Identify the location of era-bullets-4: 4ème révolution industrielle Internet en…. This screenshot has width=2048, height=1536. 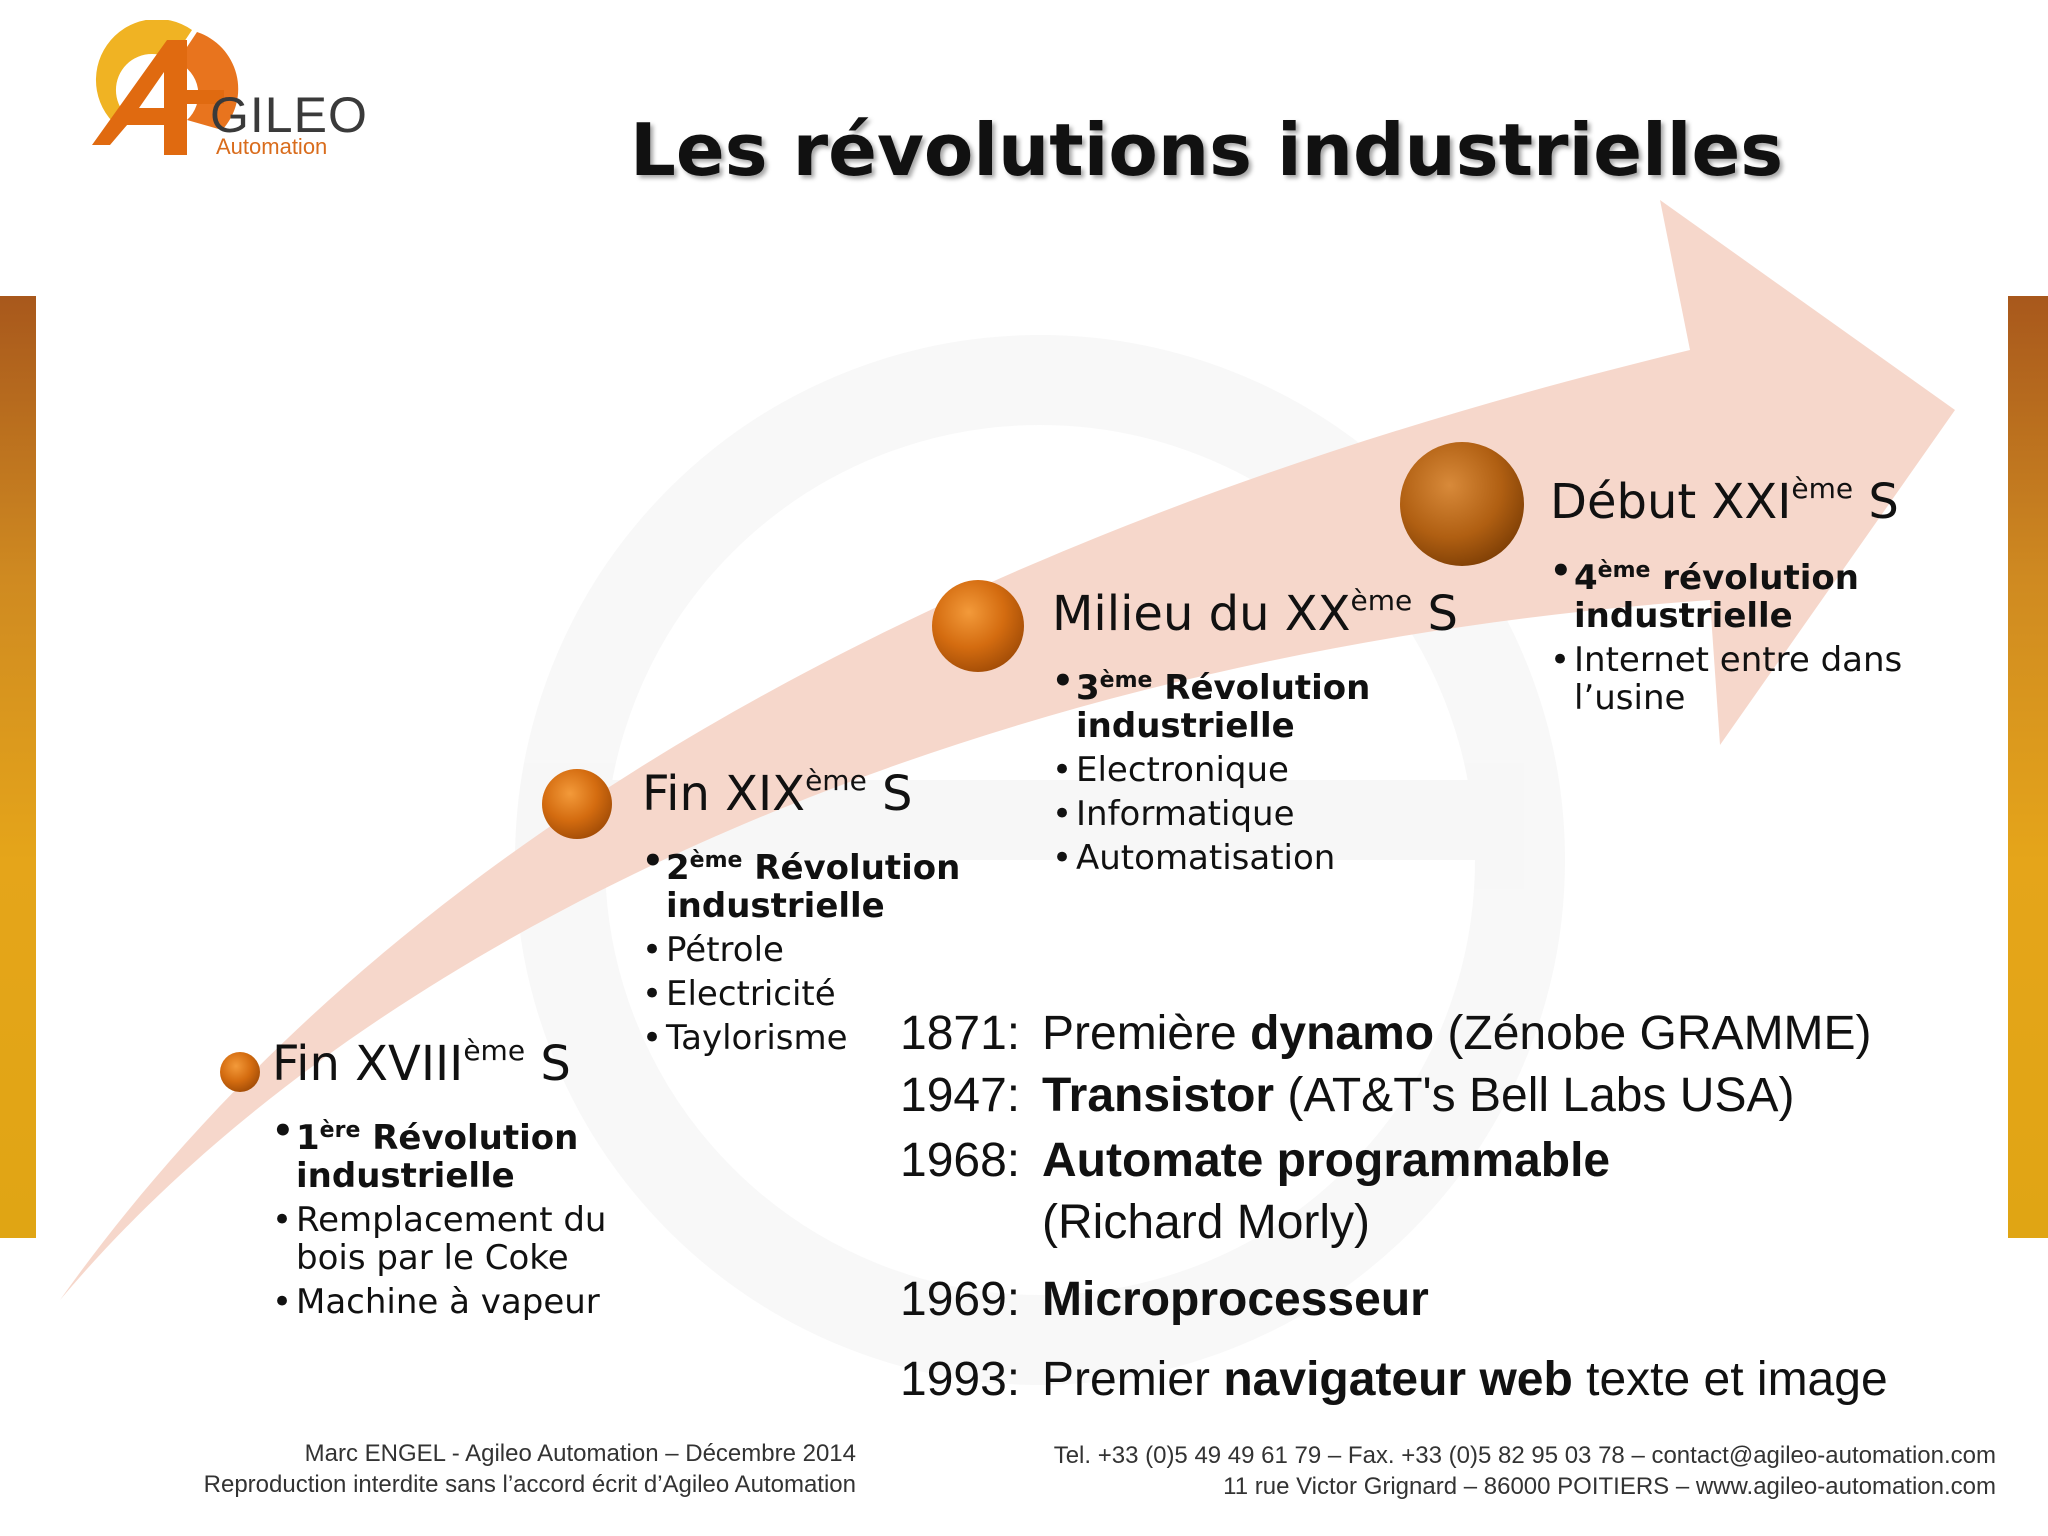
(1740, 637).